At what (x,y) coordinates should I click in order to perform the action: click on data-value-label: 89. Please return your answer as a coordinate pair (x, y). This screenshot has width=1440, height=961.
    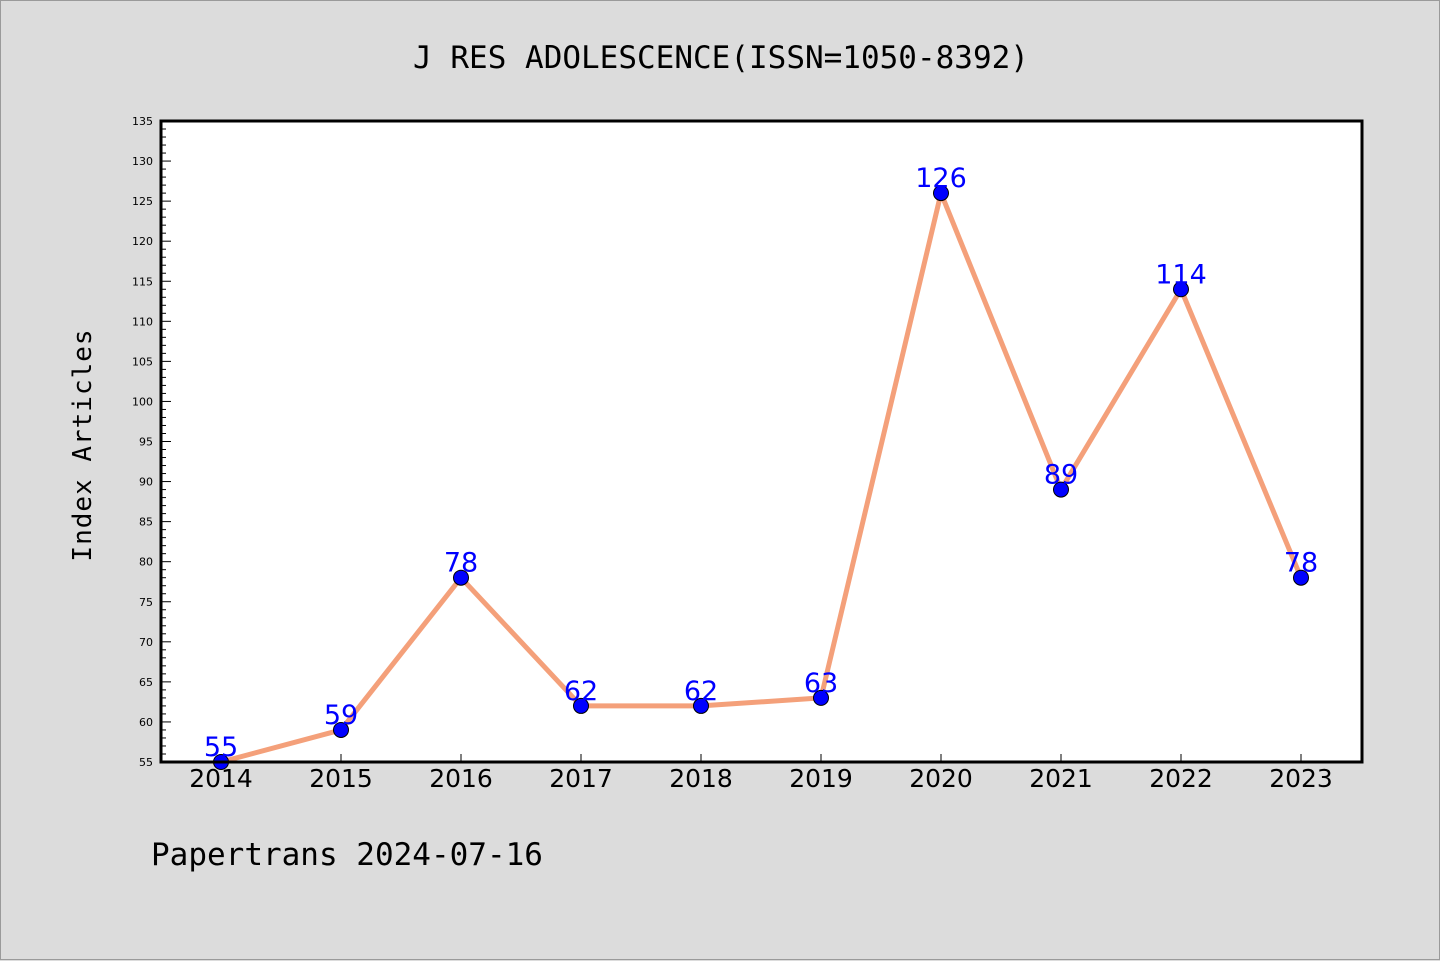
    Looking at the image, I should click on (1061, 475).